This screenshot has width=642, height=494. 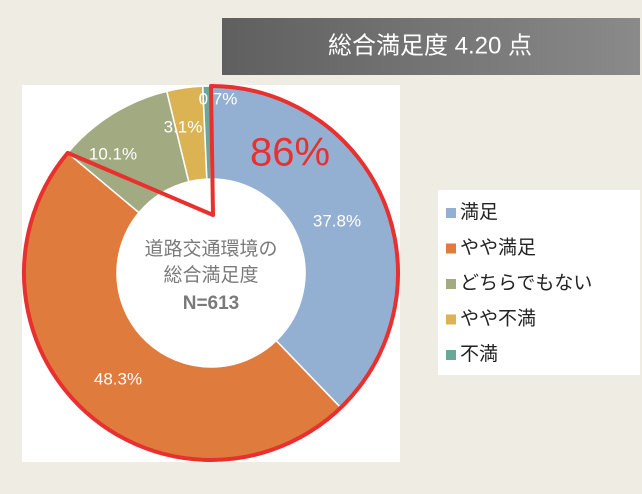 What do you see at coordinates (498, 248) in the screenshot?
I see `legend-label: やや満足` at bounding box center [498, 248].